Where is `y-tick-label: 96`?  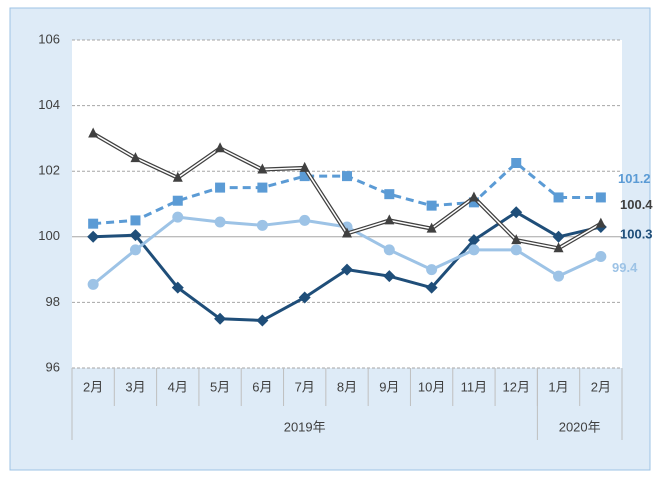 y-tick-label: 96 is located at coordinates (53, 366).